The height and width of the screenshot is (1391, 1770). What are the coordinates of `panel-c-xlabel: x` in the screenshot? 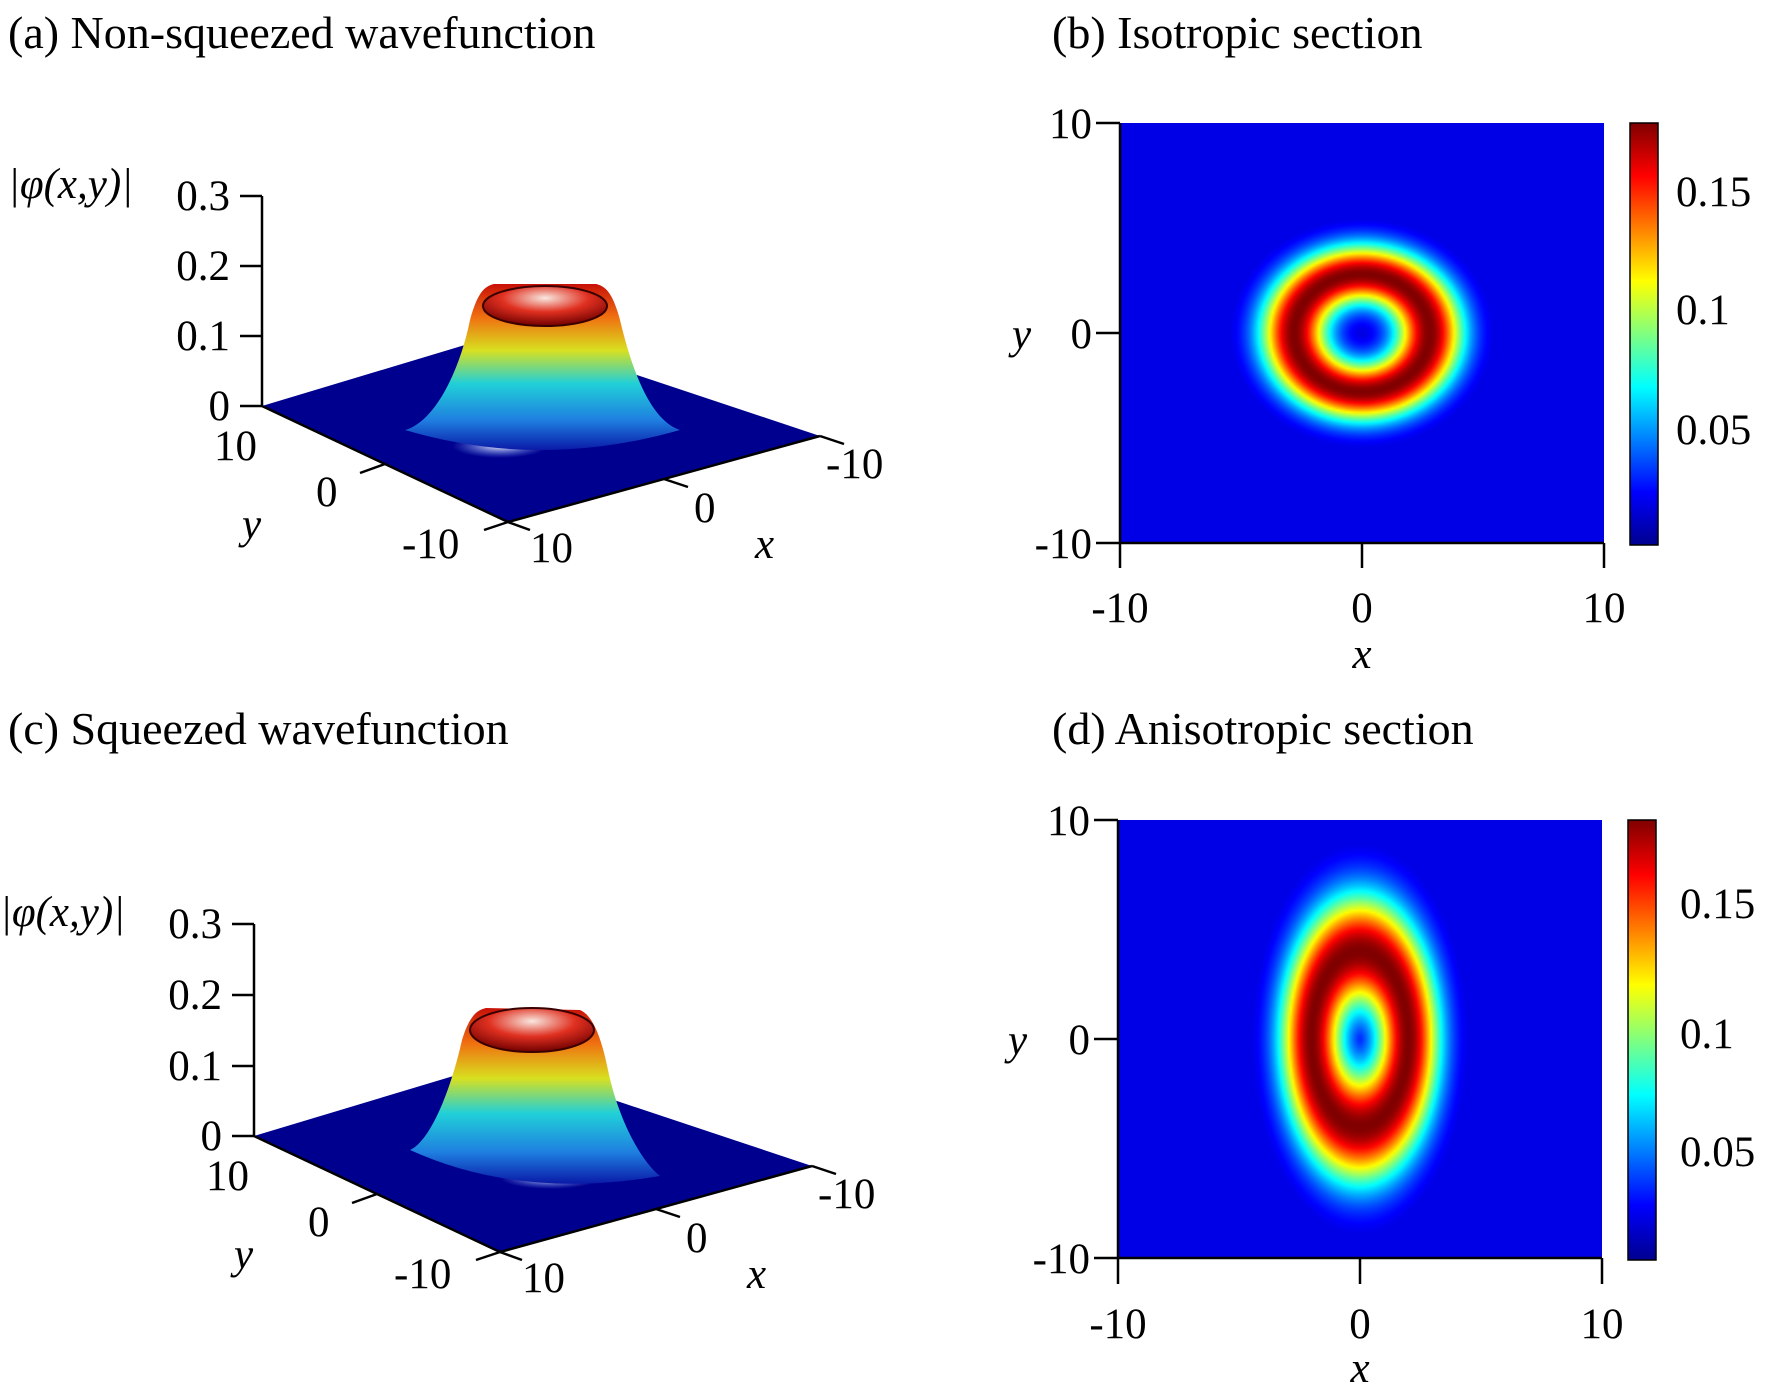 It's located at (756, 1274).